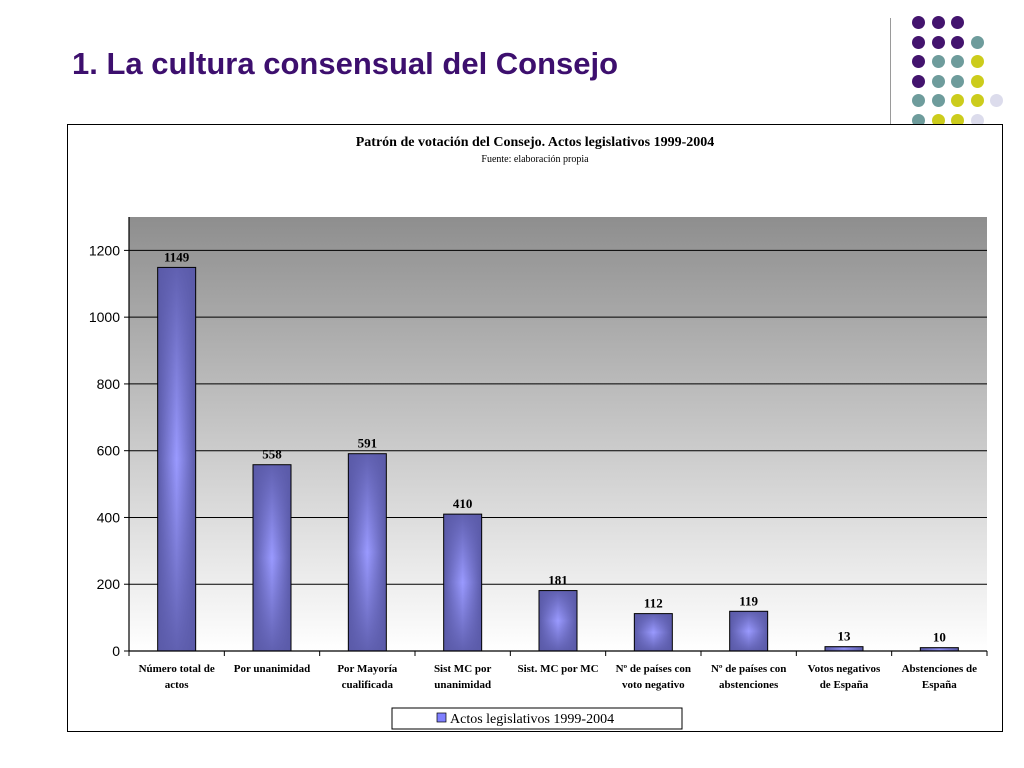  Describe the element at coordinates (463, 503) in the screenshot. I see `data-label: 410` at that location.